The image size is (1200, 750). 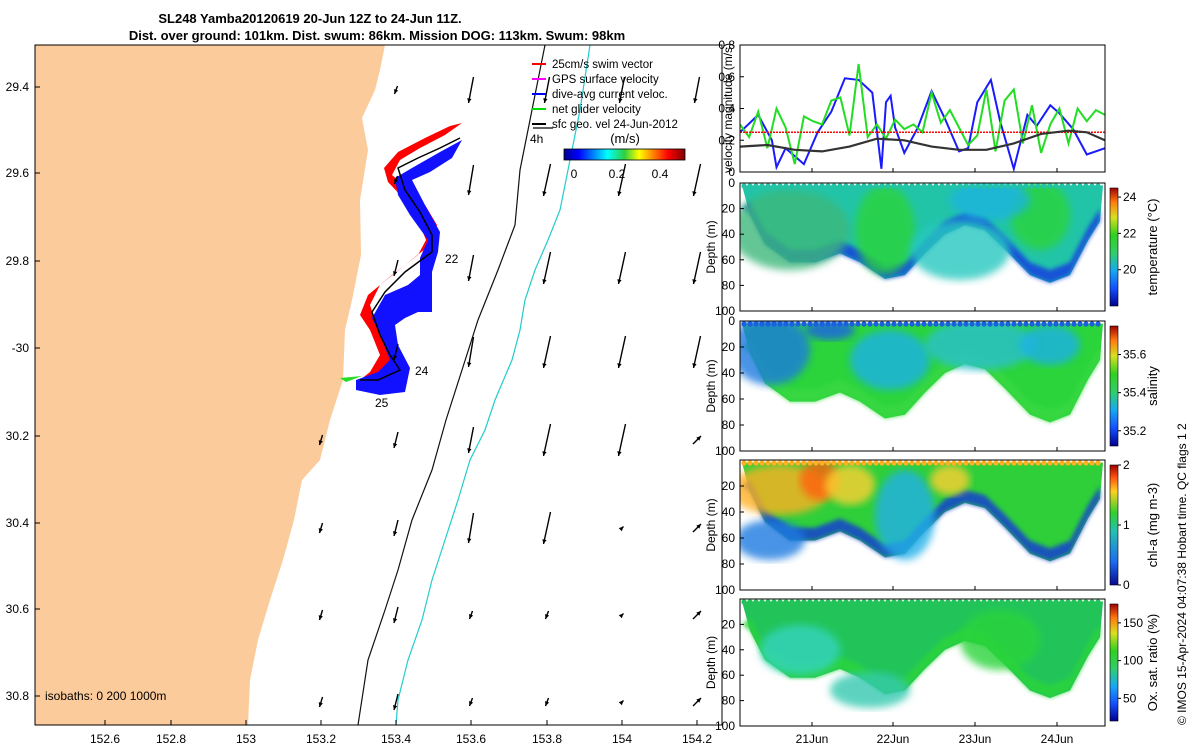 I want to click on track-day-label-22: 22, so click(x=452, y=259).